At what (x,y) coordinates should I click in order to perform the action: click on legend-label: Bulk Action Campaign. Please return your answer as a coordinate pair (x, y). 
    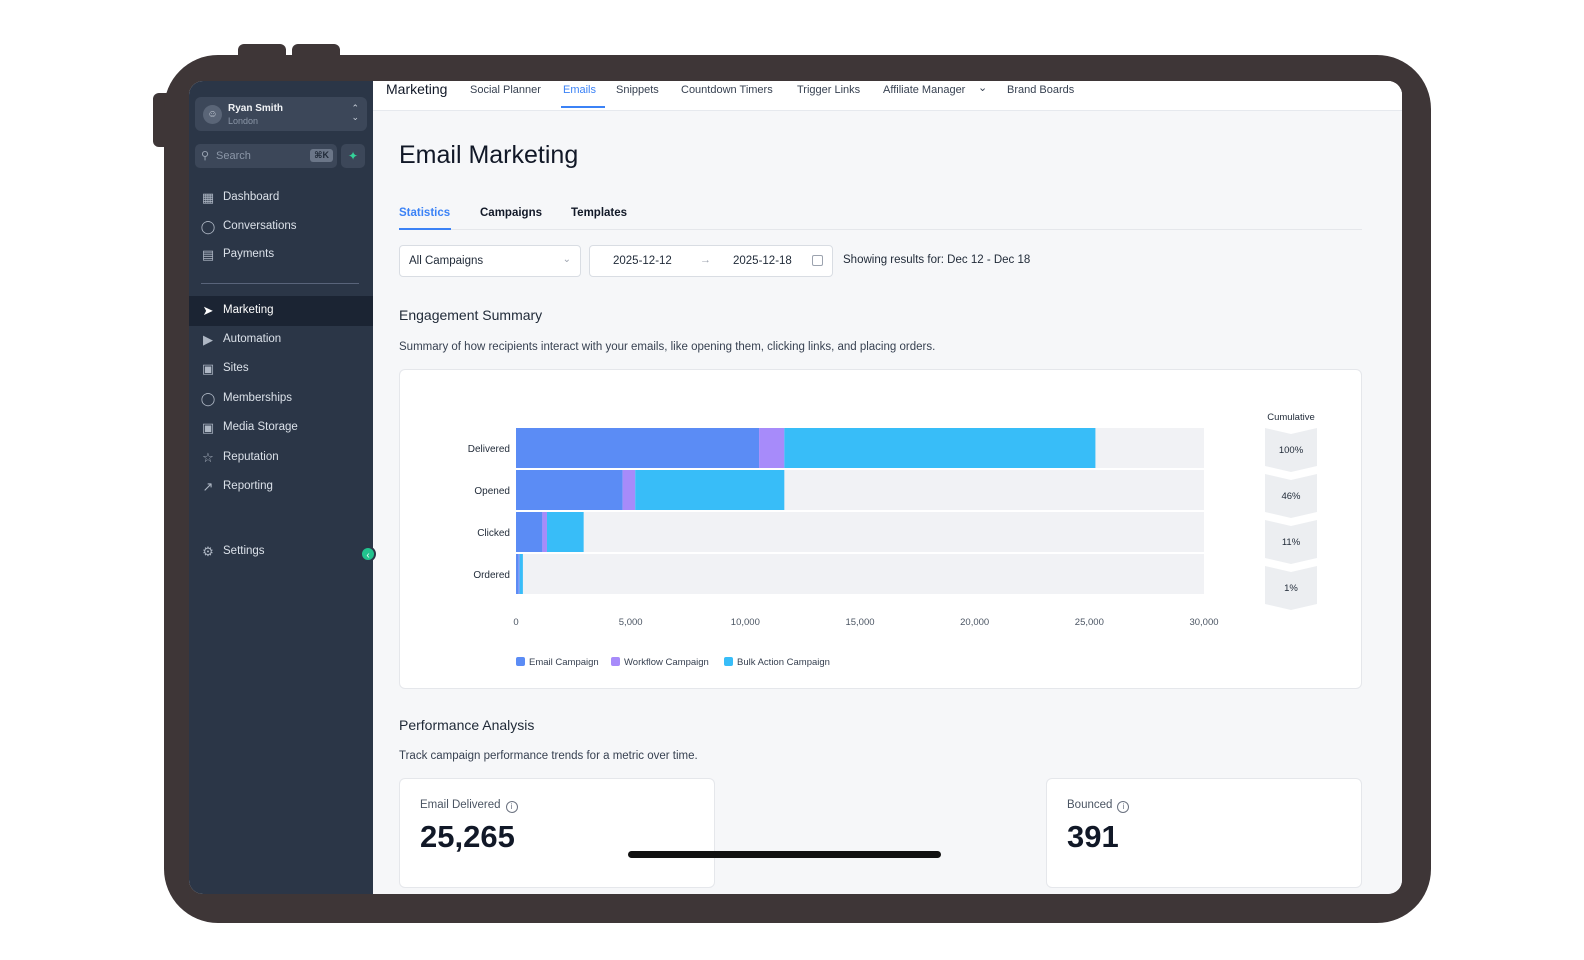
    Looking at the image, I should click on (783, 662).